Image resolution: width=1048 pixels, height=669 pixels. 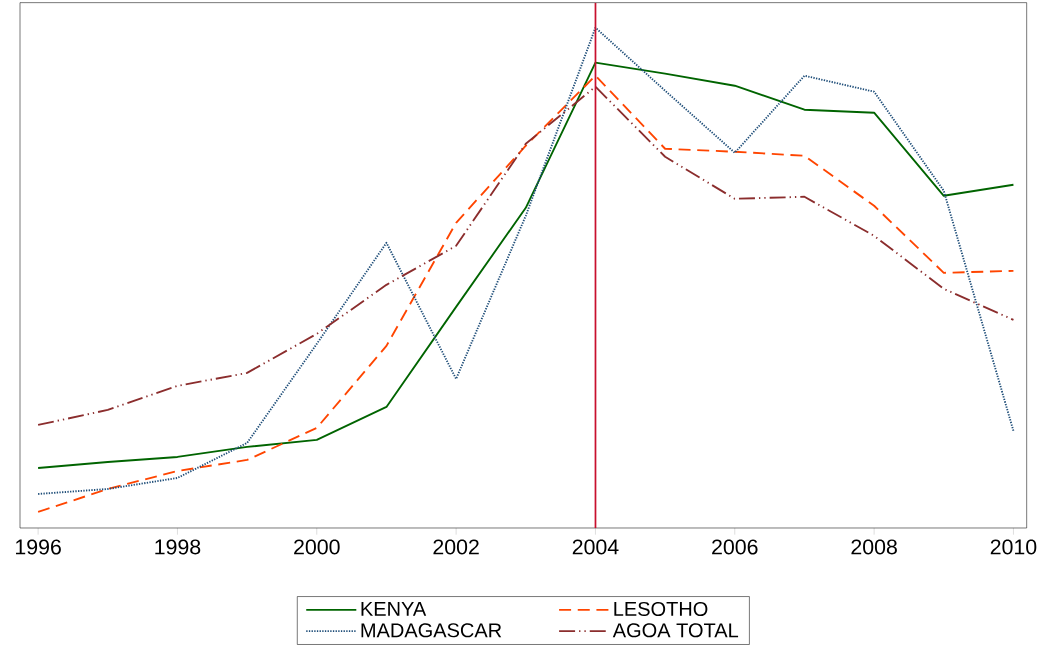 I want to click on x-tick-label: 2010, so click(x=1013, y=547).